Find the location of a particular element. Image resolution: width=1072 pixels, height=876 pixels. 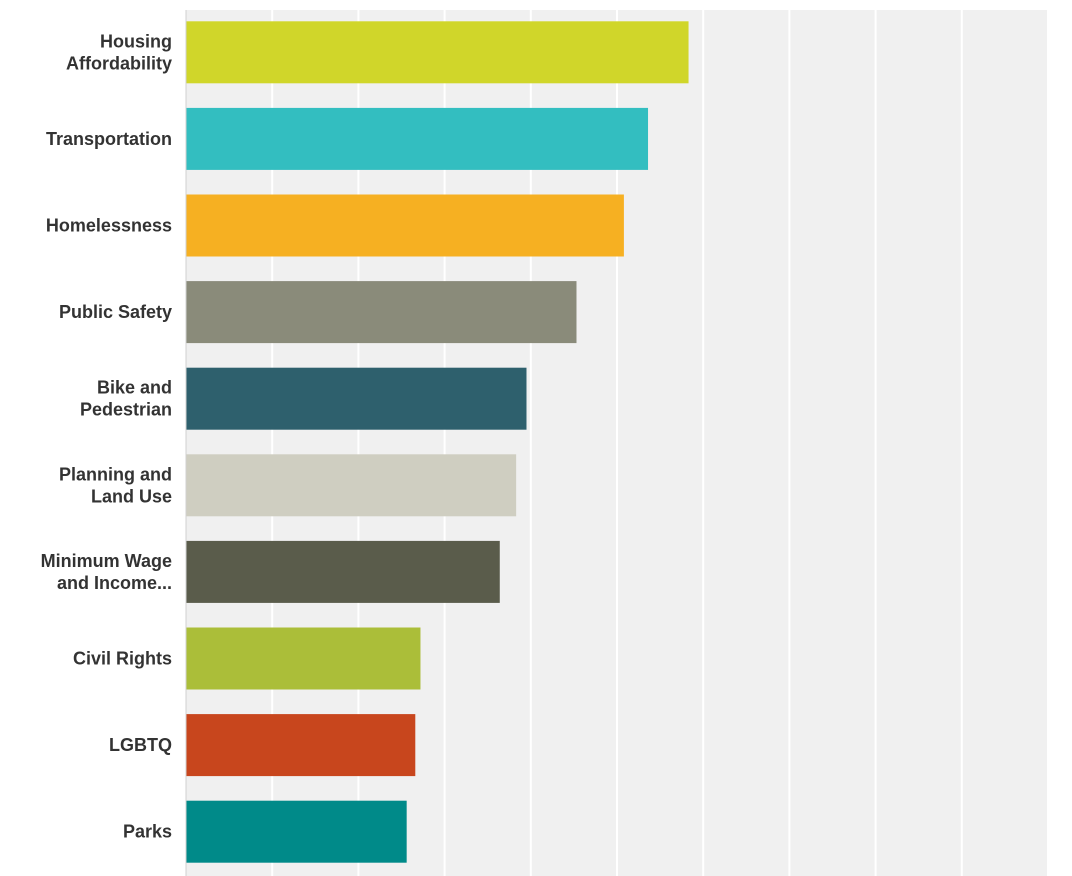

category-label-line: Land Use is located at coordinates (131, 496).